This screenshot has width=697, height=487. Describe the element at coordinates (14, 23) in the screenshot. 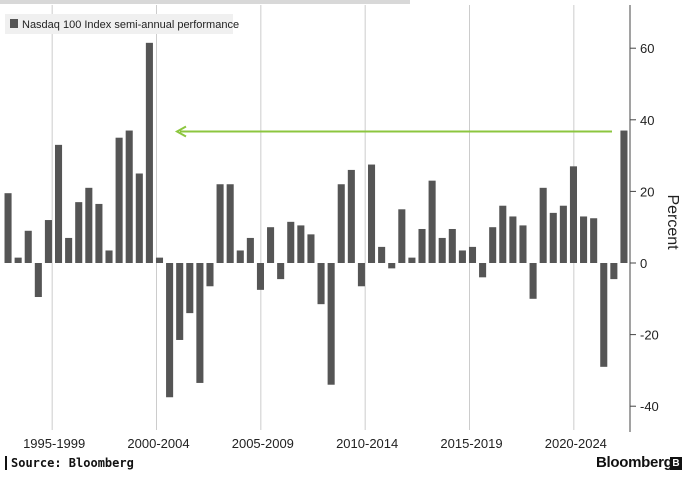

I see `legend-swatch` at that location.